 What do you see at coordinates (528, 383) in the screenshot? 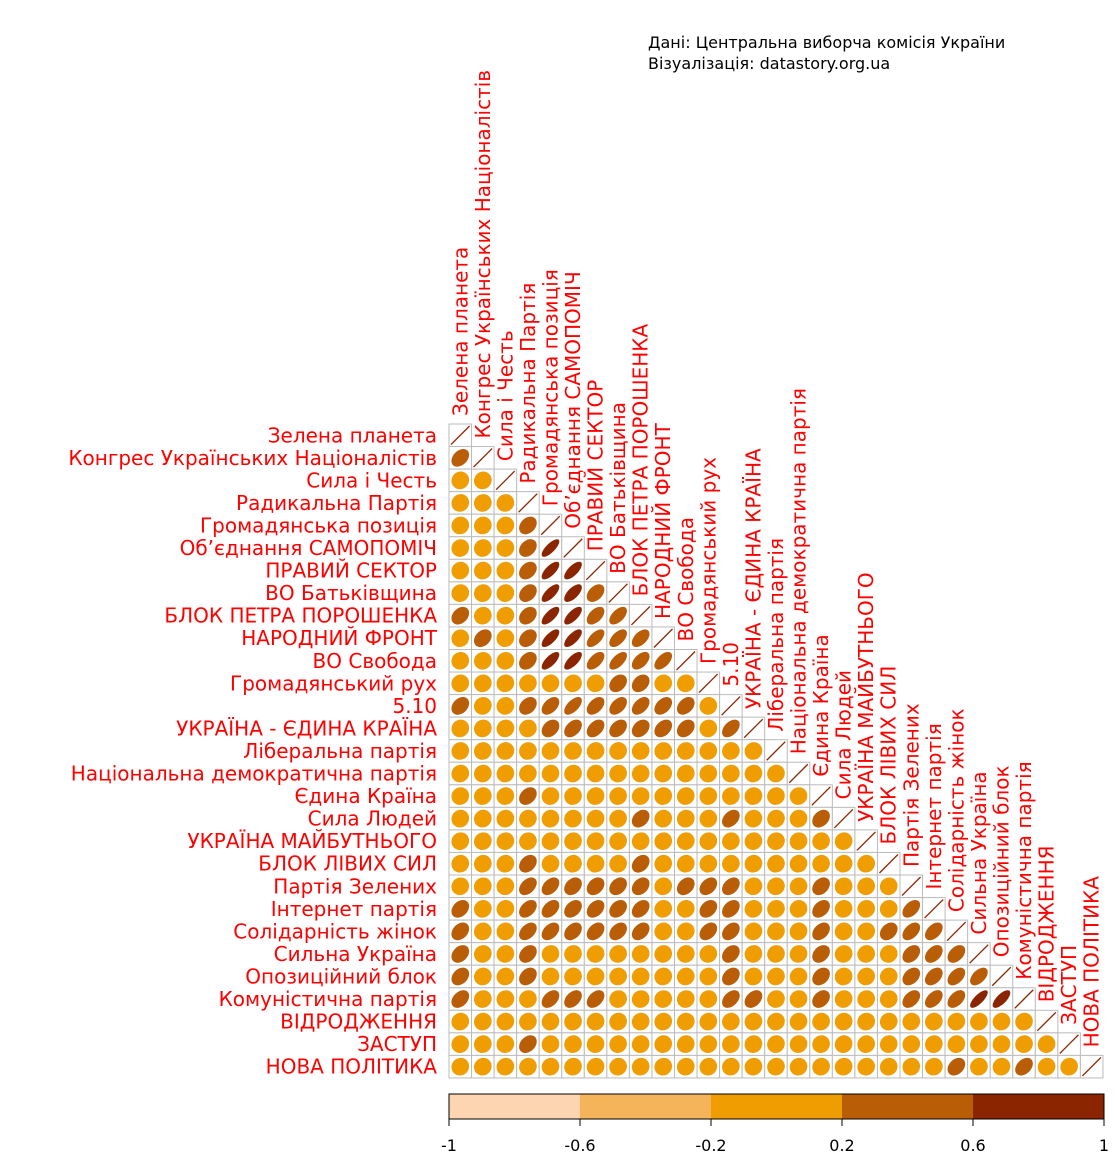
I see `column-label: Радикальна Партія` at bounding box center [528, 383].